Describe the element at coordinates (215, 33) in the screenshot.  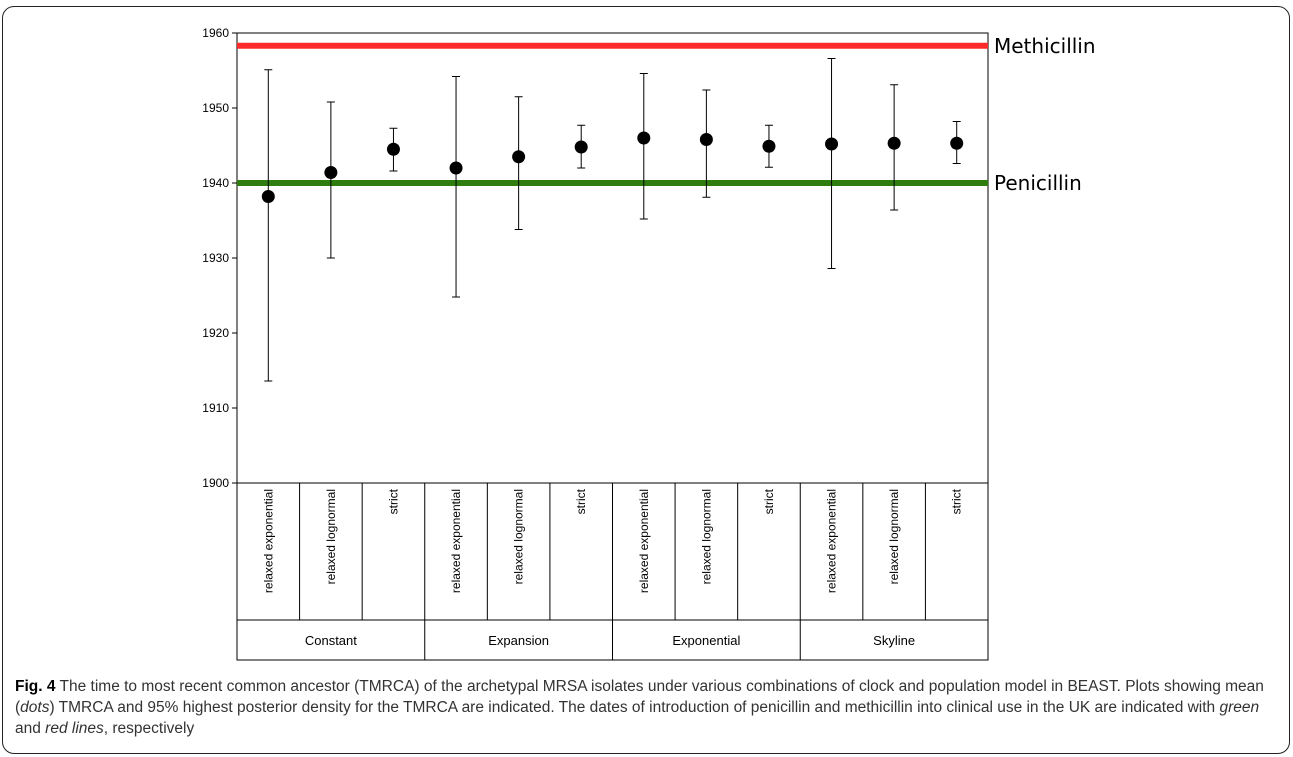
I see `y-tick-label: 1960` at that location.